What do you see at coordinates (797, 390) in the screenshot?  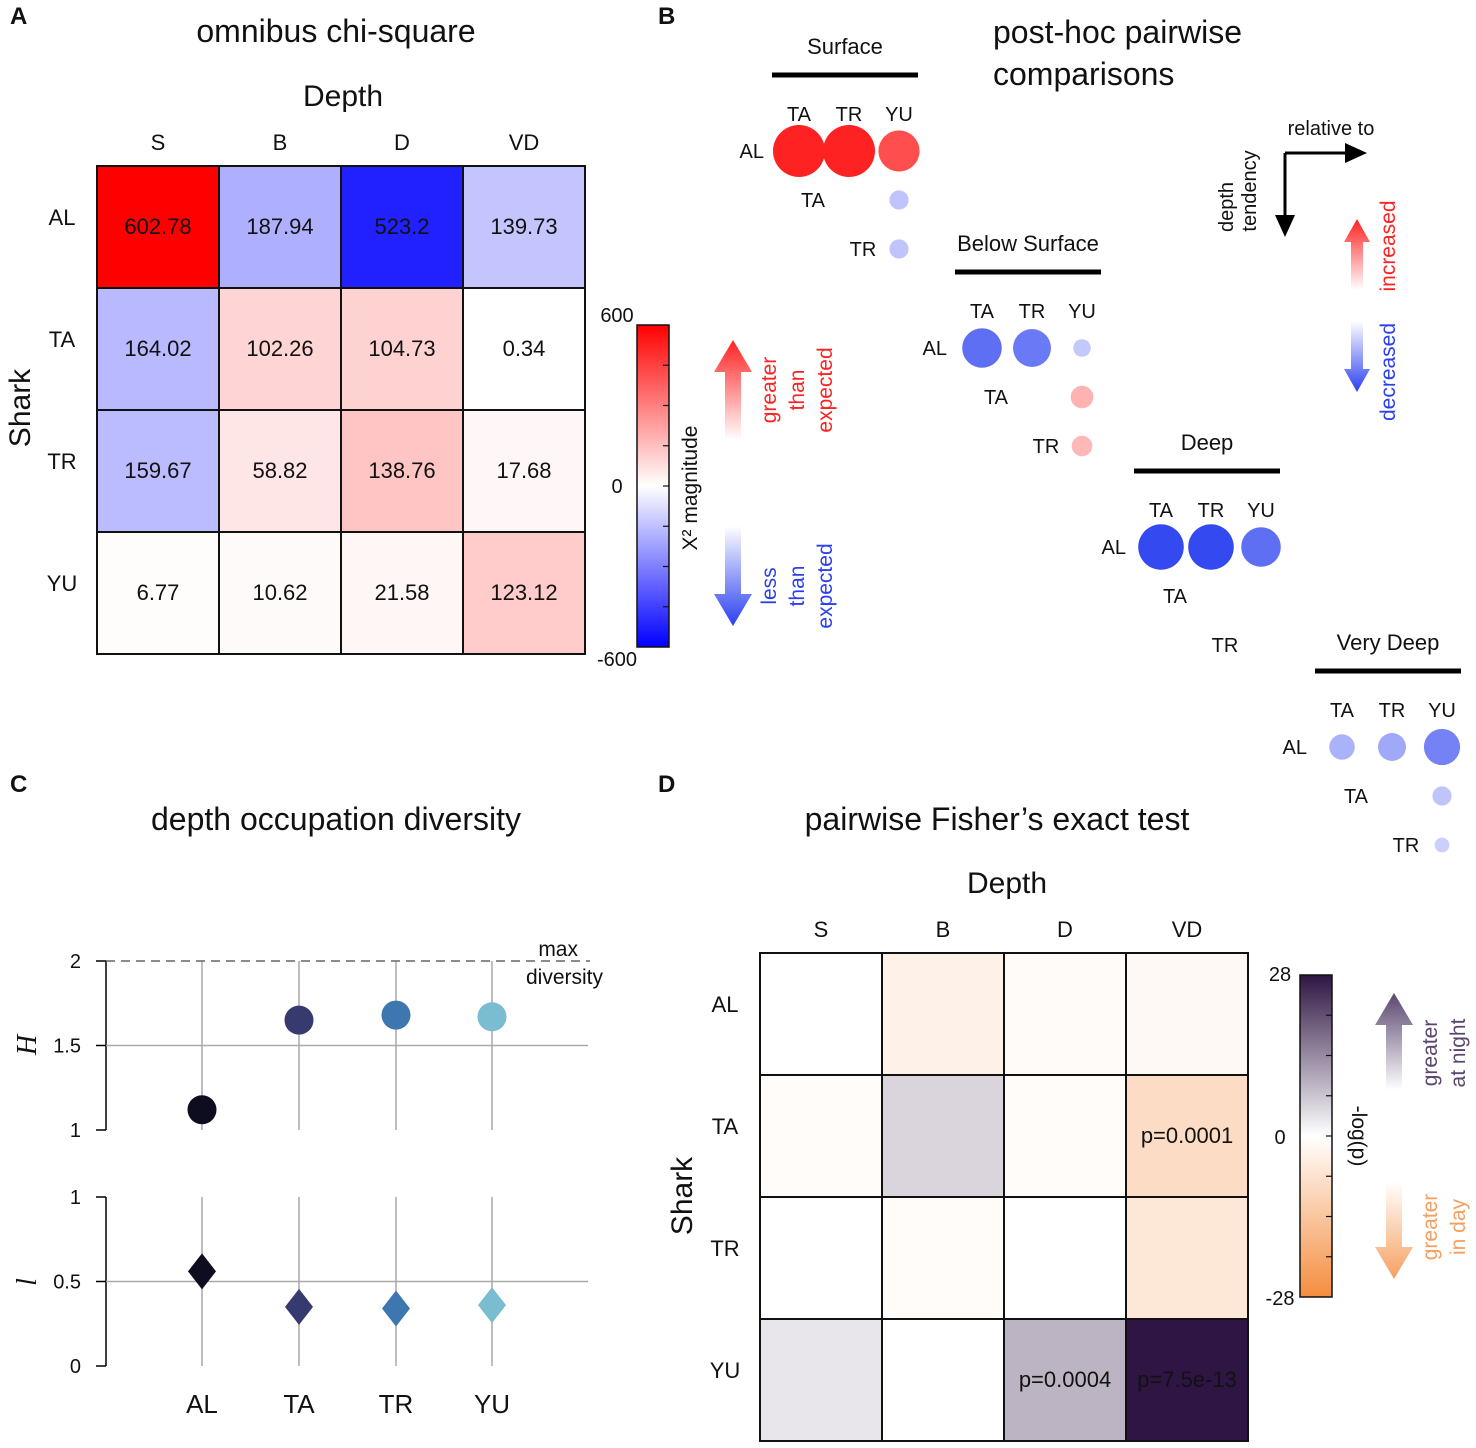 I see `panel-a-arrow-up-text: than` at bounding box center [797, 390].